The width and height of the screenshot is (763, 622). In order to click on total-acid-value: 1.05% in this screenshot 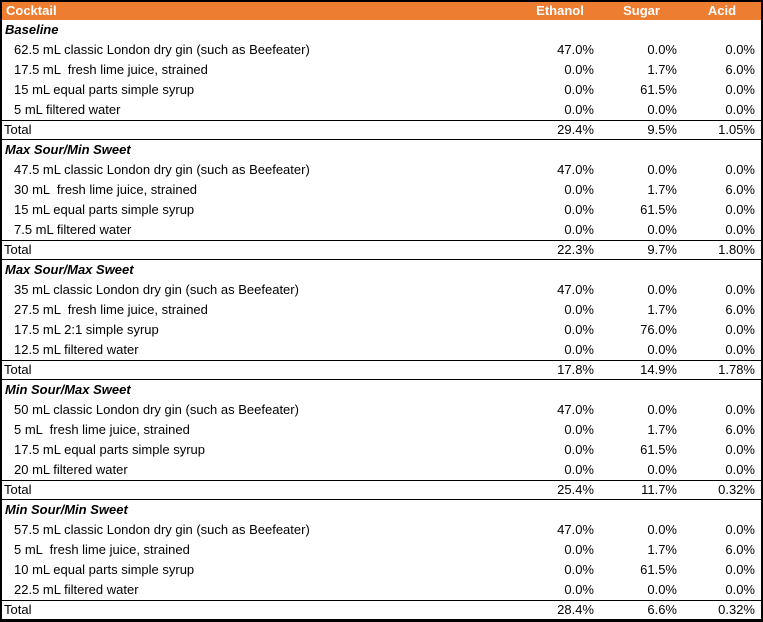, I will do `click(736, 129)`.